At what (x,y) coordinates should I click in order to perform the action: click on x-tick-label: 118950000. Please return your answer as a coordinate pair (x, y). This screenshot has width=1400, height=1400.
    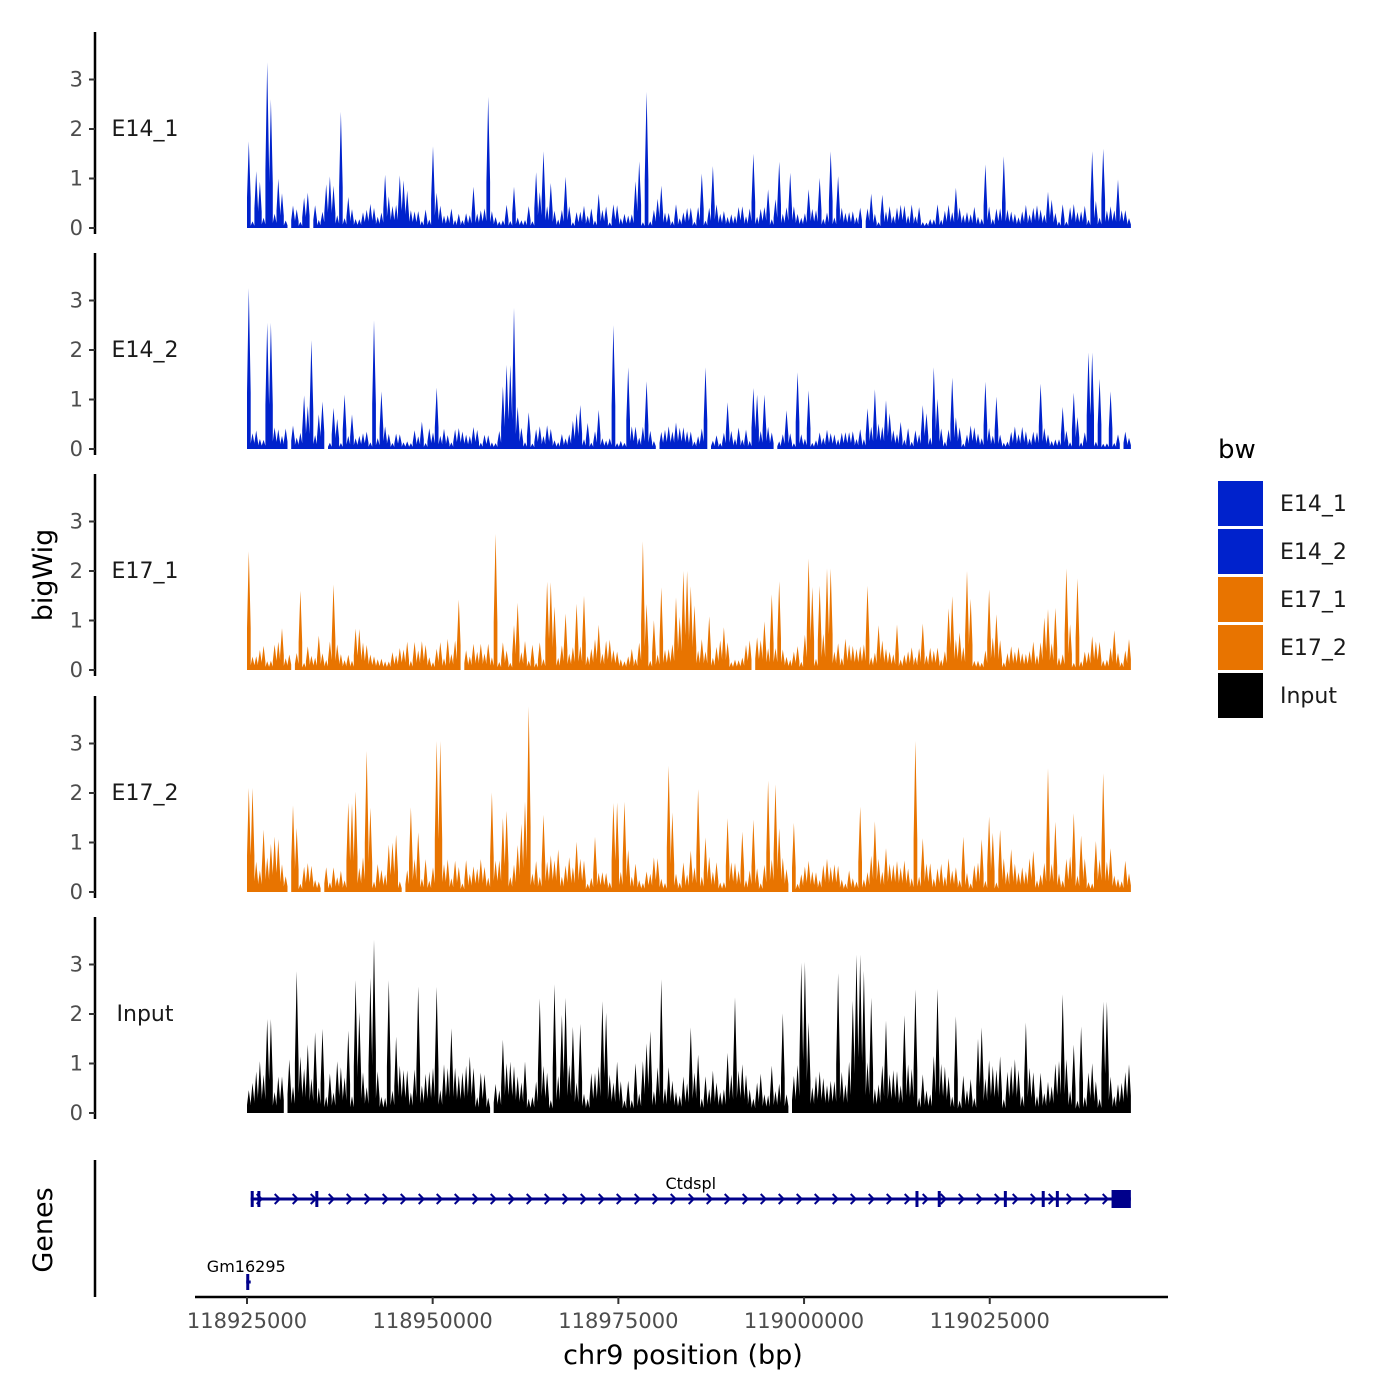
    Looking at the image, I should click on (433, 1321).